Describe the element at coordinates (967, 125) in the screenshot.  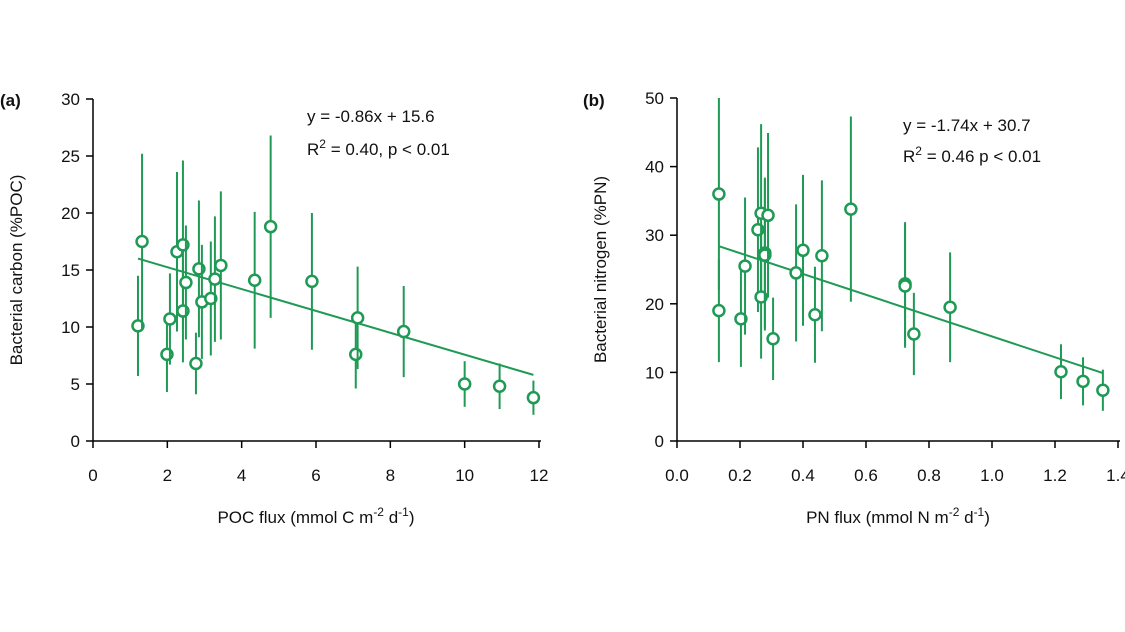
I see `annotation: y = -1.74x + 30.7` at that location.